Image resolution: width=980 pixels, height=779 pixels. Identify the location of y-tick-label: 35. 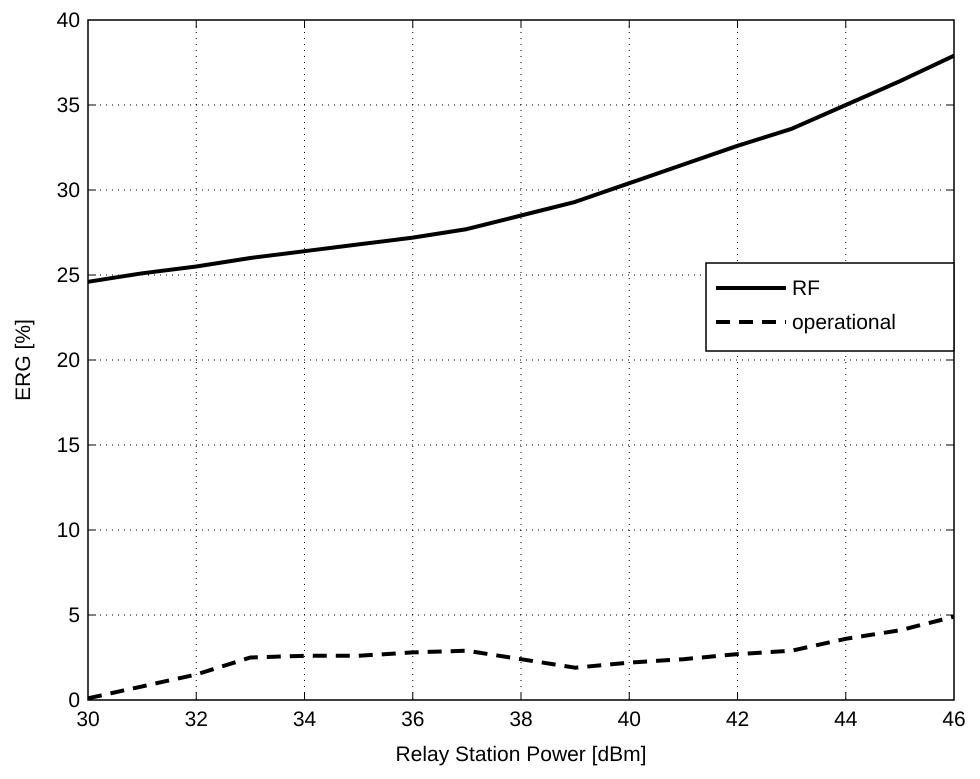
(68, 105).